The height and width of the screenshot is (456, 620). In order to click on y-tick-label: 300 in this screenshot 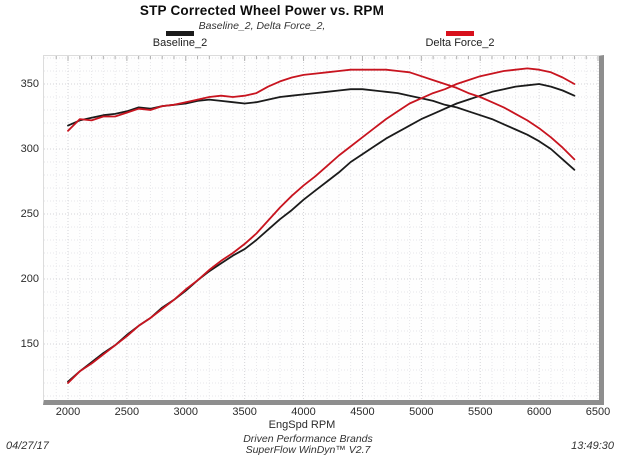, I will do `click(29, 149)`.